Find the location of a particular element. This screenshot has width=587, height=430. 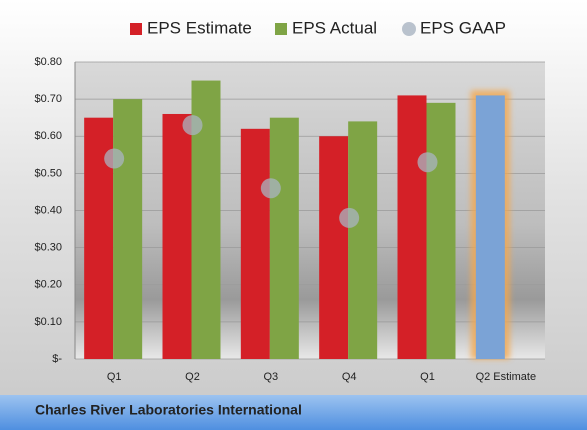

title-band is located at coordinates (293, 412).